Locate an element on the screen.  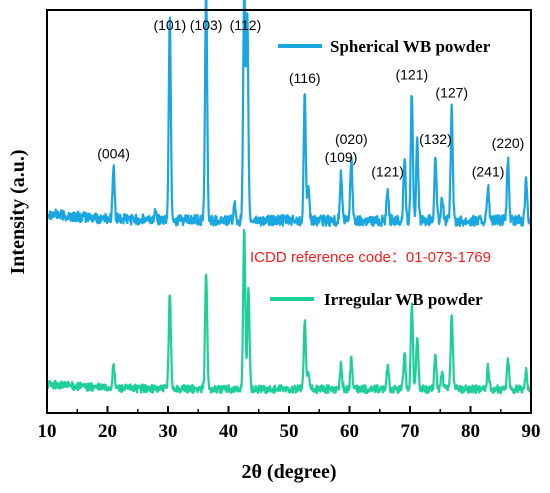
peak-label-11: (241) is located at coordinates (488, 172).